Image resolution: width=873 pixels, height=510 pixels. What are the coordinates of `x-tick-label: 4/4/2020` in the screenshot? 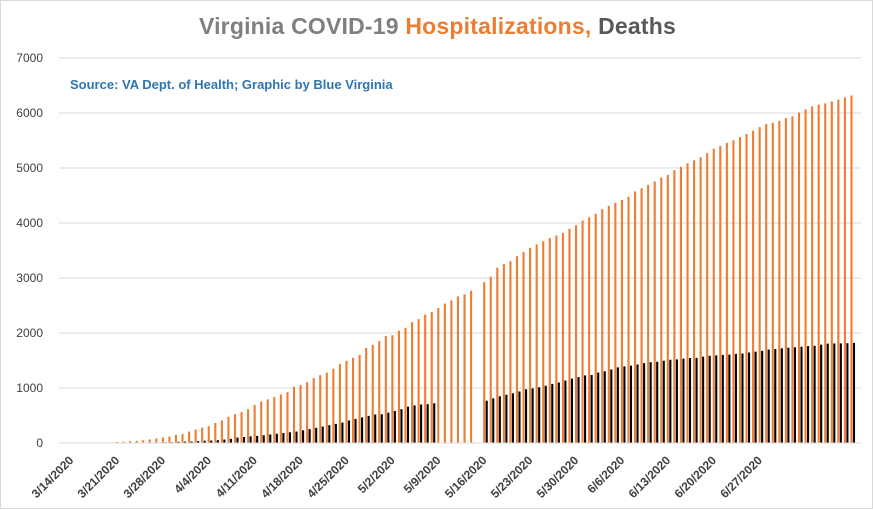 It's located at (192, 474).